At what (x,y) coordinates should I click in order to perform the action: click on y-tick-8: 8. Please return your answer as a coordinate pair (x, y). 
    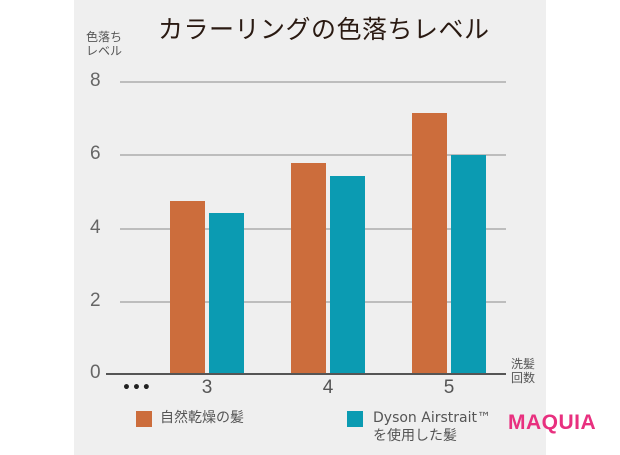
    Looking at the image, I should click on (95, 80).